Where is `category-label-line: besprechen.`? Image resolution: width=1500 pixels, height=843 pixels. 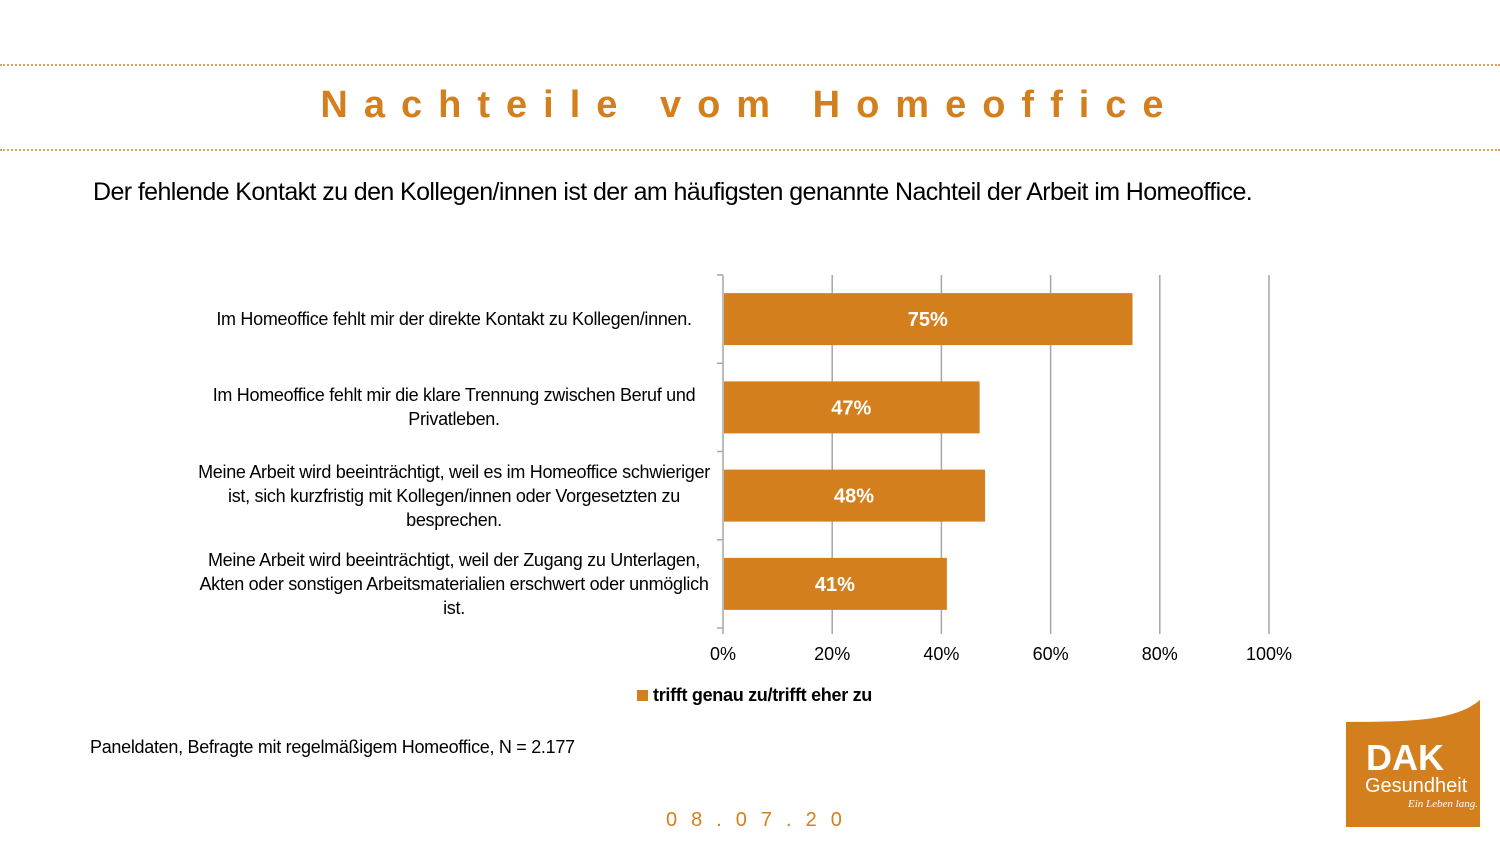 category-label-line: besprechen. is located at coordinates (454, 519).